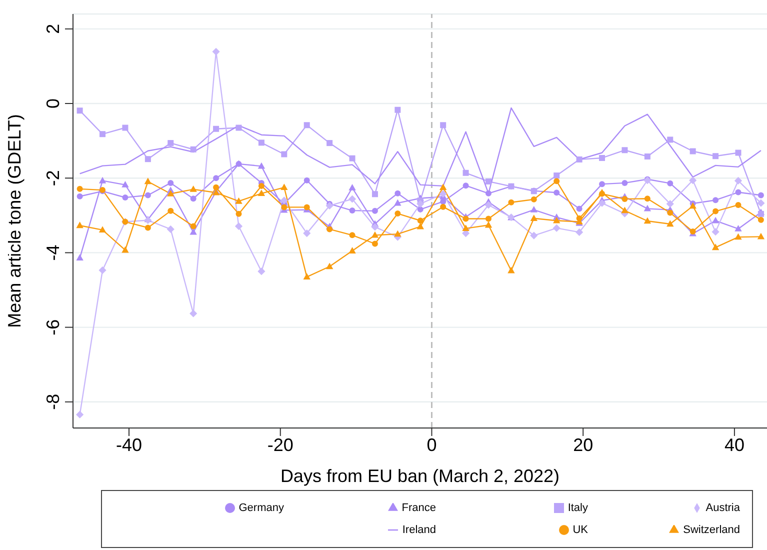 This screenshot has height=550, width=767. I want to click on y-tick-label: -8, so click(53, 402).